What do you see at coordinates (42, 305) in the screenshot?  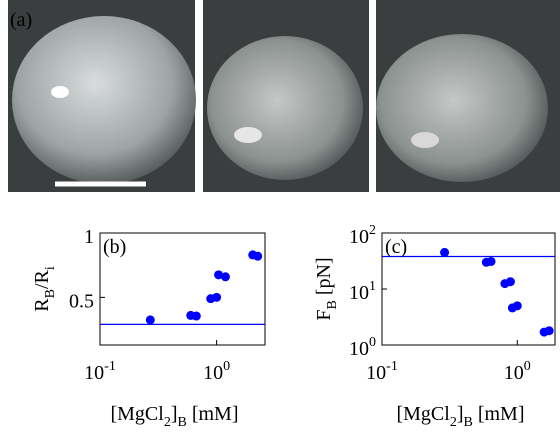 I see `label-part: R` at bounding box center [42, 305].